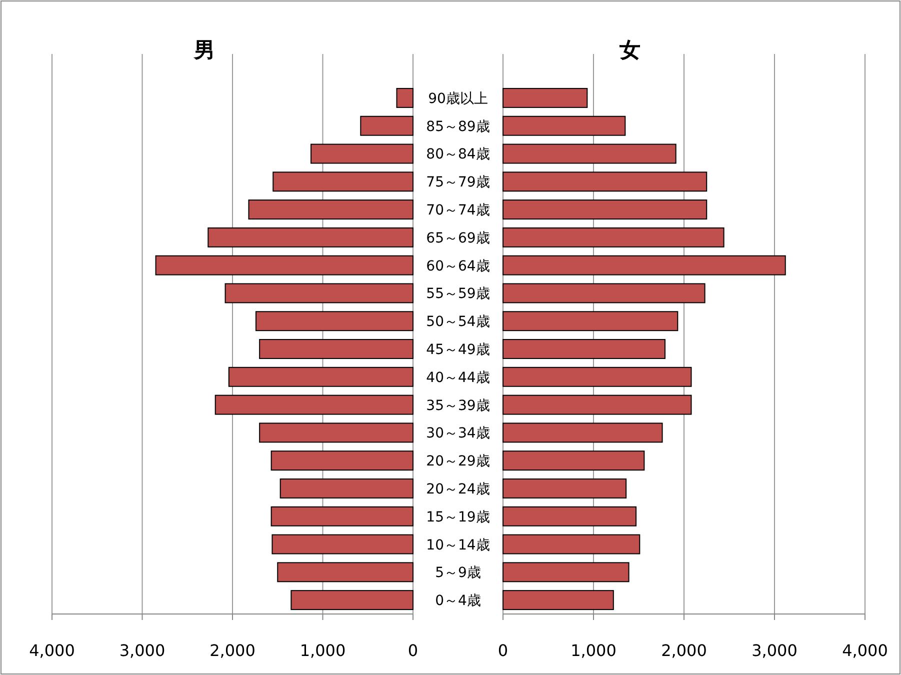 The image size is (901, 675). What do you see at coordinates (458, 238) in the screenshot?
I see `y-tick-label: 65～69歳` at bounding box center [458, 238].